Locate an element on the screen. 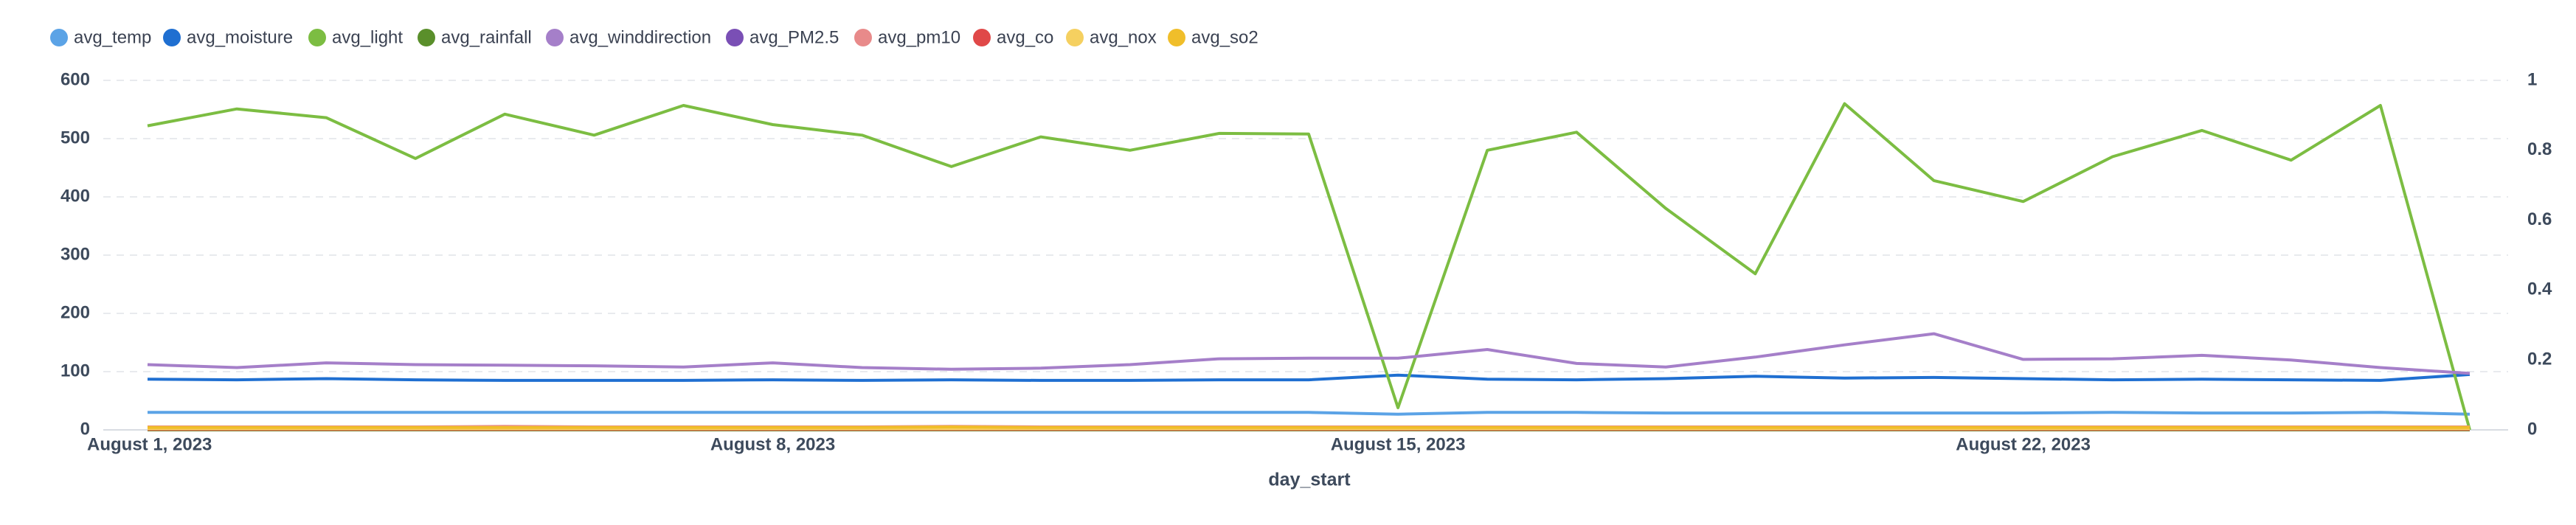 The width and height of the screenshot is (2576, 525). y-tick-label: 400 is located at coordinates (75, 196).